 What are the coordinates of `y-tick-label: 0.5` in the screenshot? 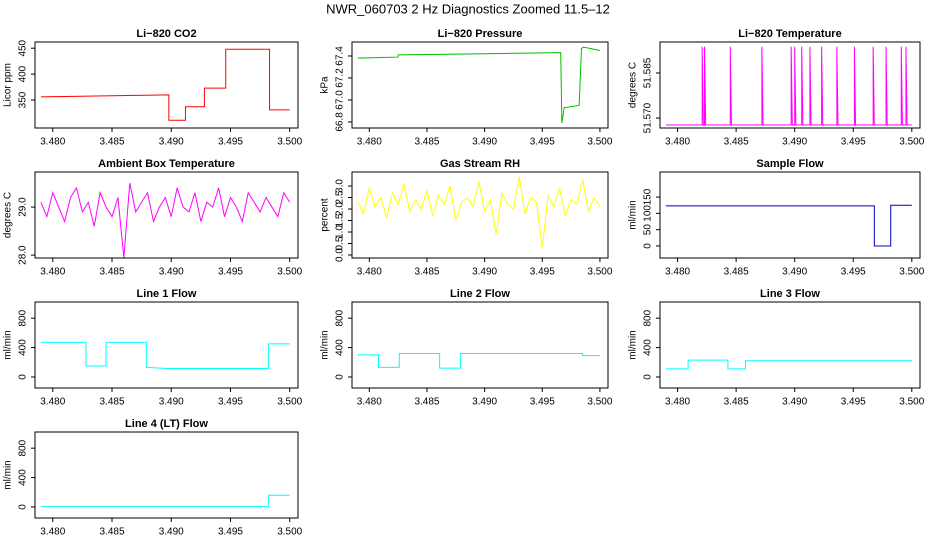 It's located at (340, 243).